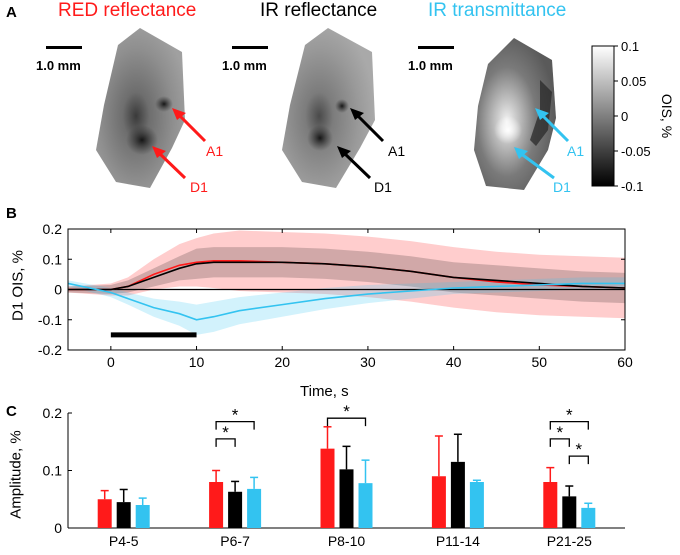 The width and height of the screenshot is (680, 555). Describe the element at coordinates (11, 213) in the screenshot. I see `panel-b-label: B` at that location.